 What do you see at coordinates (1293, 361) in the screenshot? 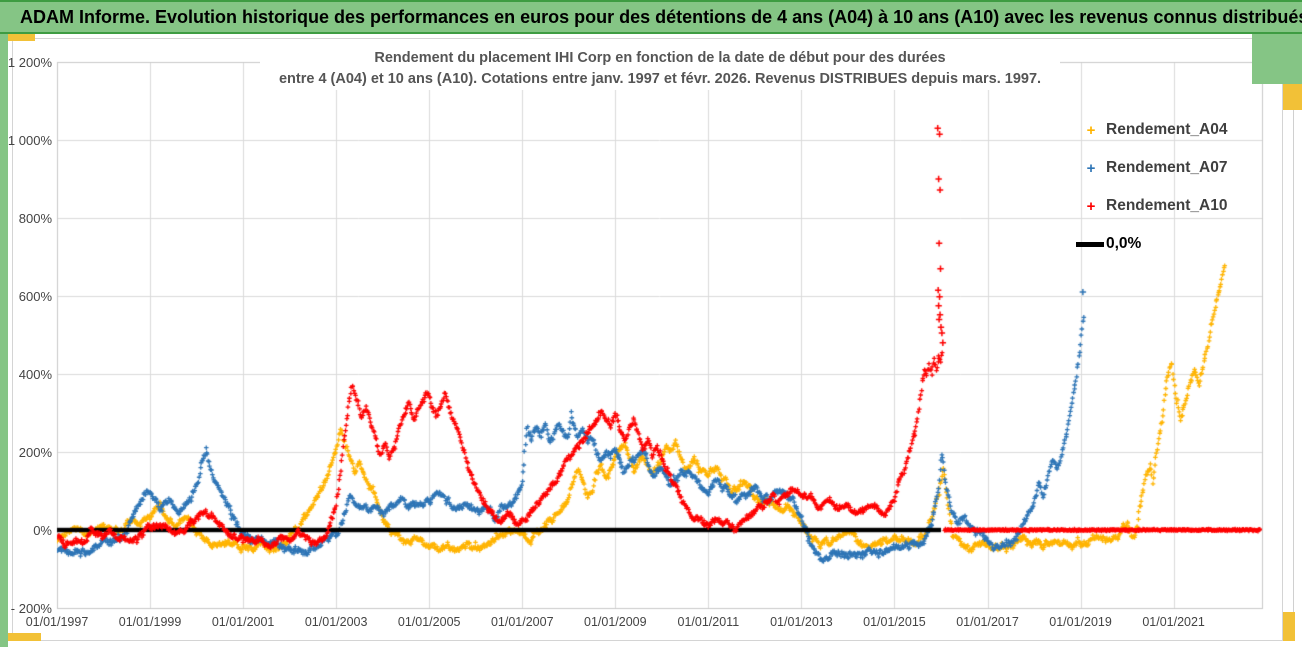
I see `gridline-edge` at bounding box center [1293, 361].